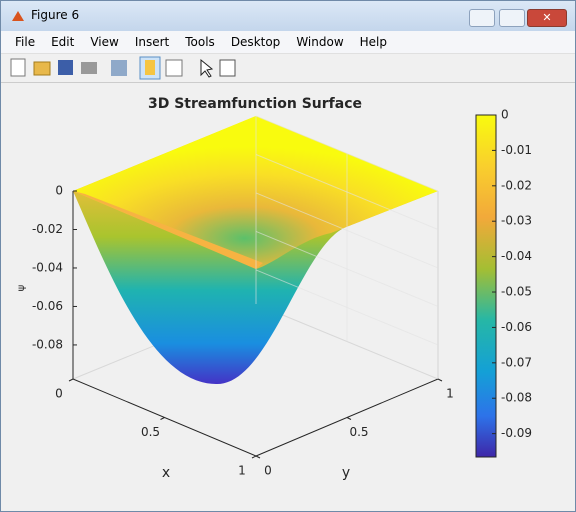  What do you see at coordinates (516, 433) in the screenshot?
I see `colorbar-tick-label: -0.09` at bounding box center [516, 433].